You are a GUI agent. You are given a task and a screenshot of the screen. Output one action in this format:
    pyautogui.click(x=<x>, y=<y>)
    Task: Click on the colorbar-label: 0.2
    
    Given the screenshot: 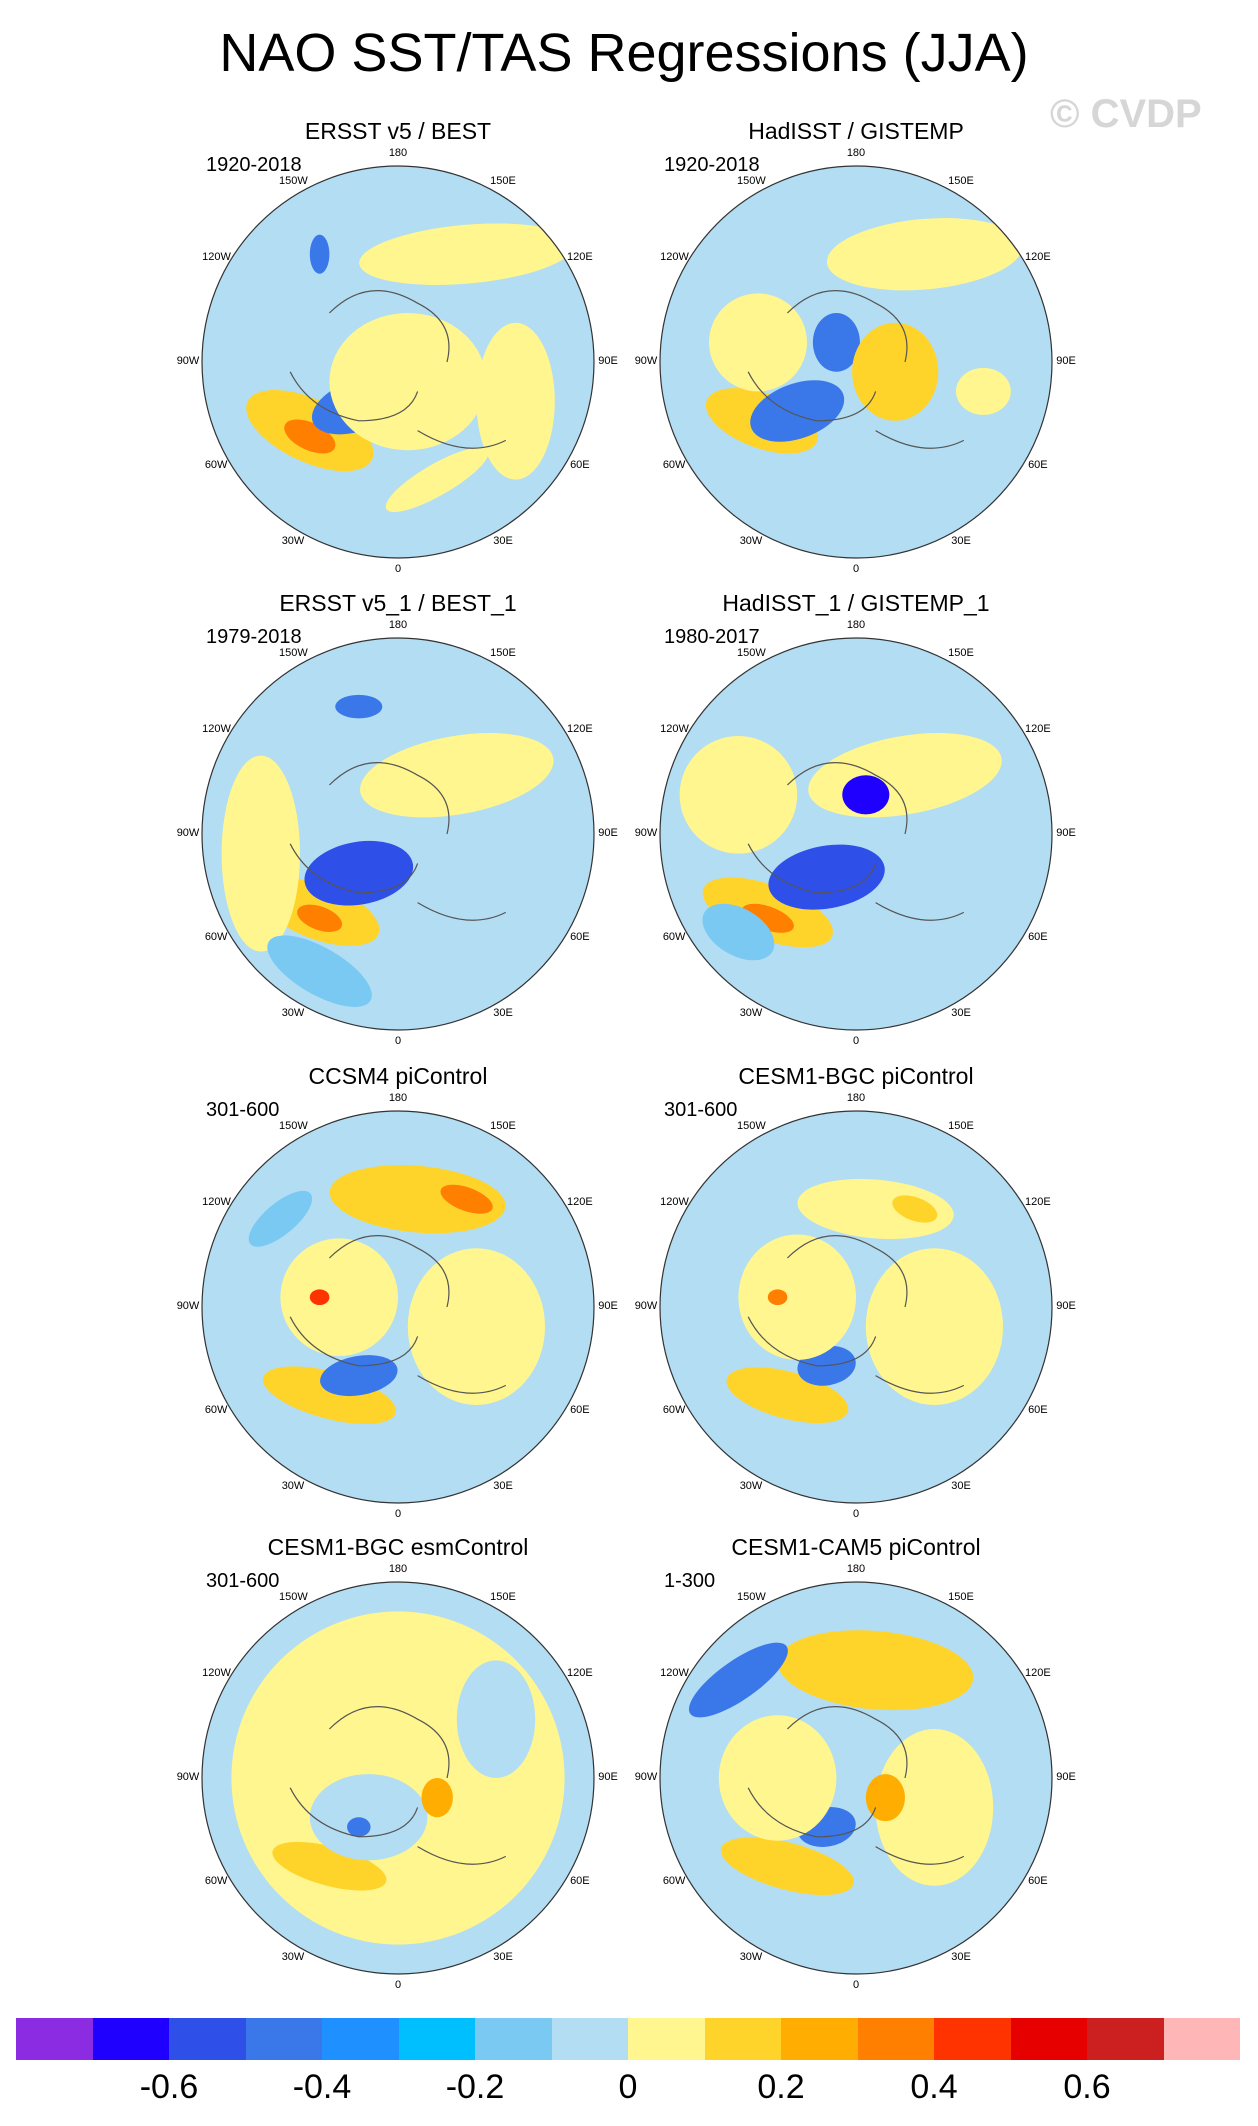 What is the action you would take?
    pyautogui.click(x=781, y=2087)
    